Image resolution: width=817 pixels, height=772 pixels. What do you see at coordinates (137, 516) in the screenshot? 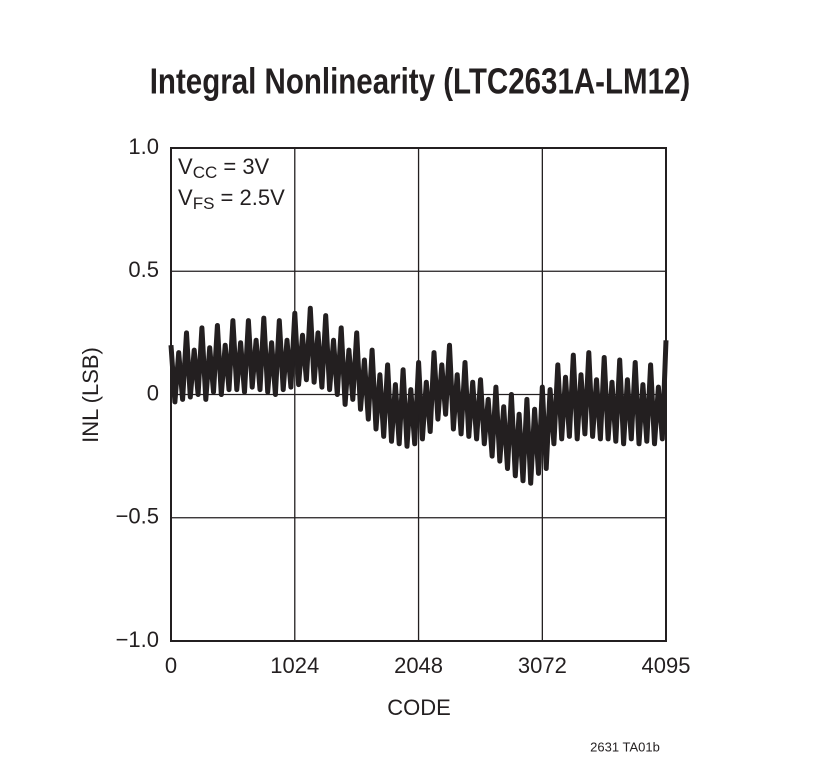
I see `y-tick-label: −0.5` at bounding box center [137, 516].